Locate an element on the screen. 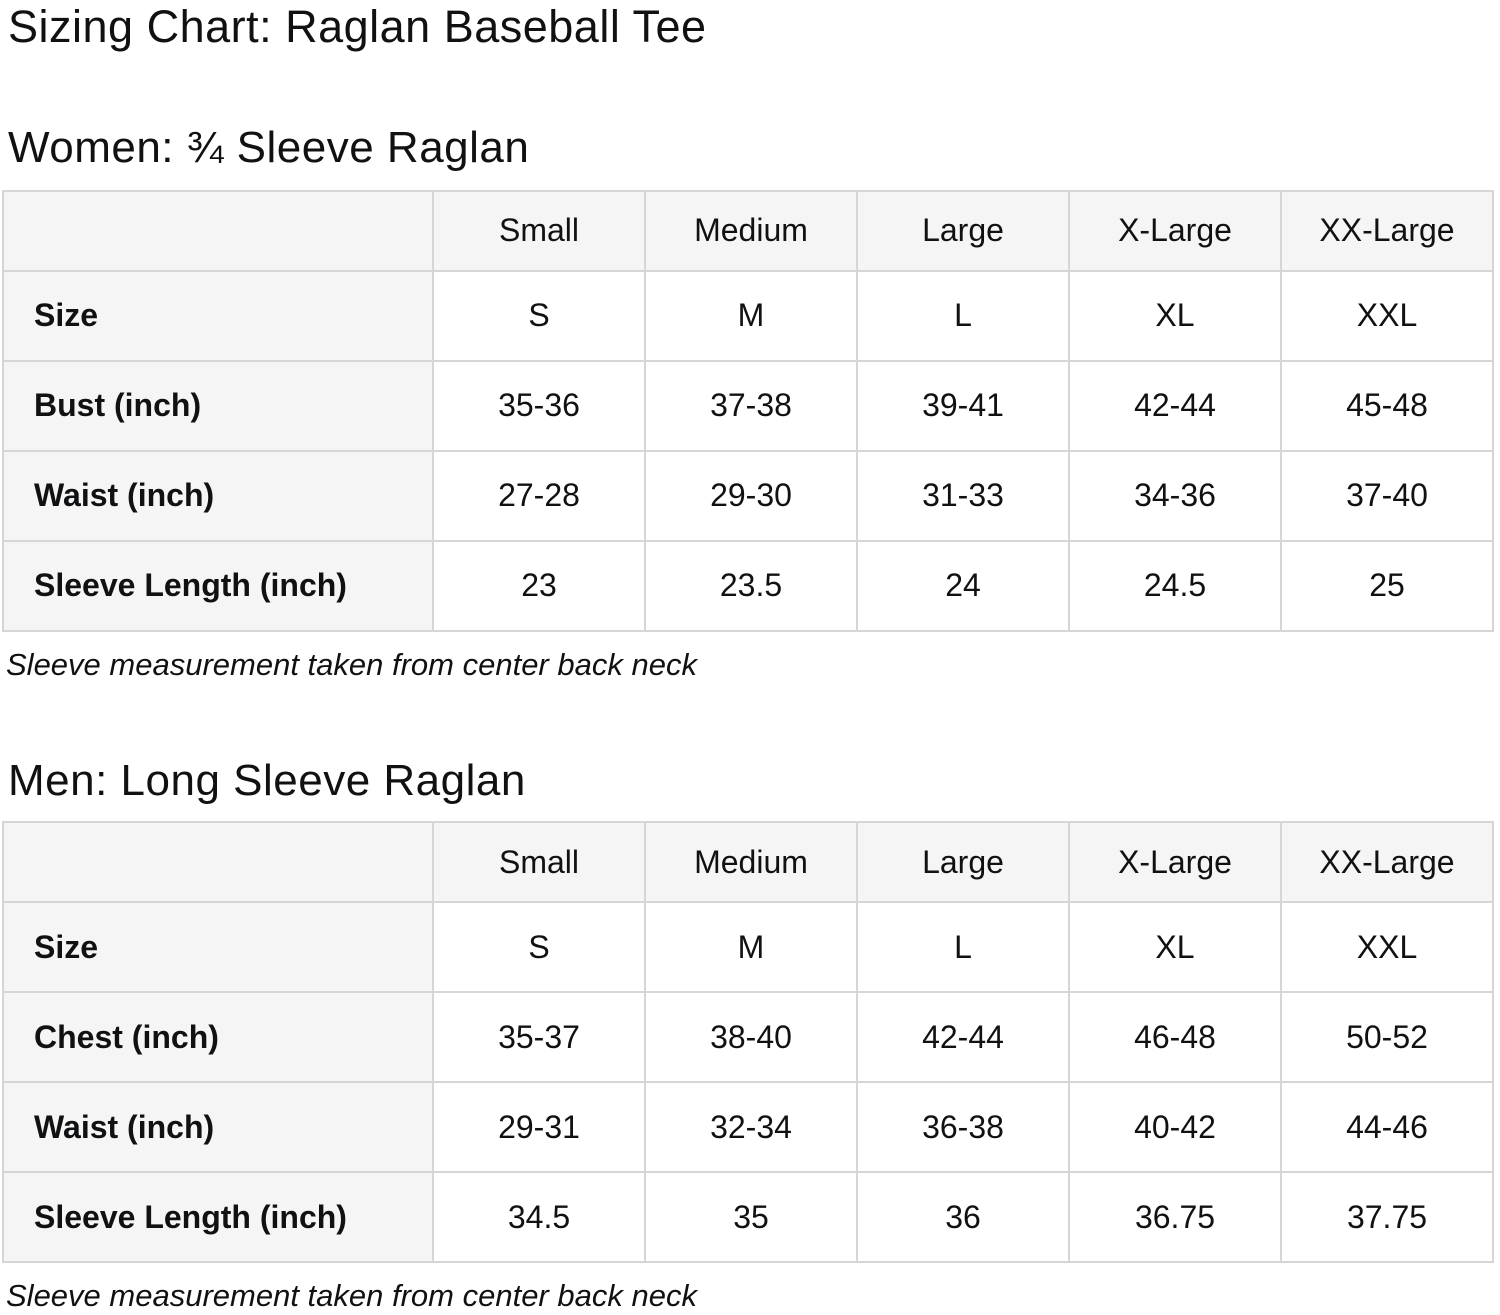 The image size is (1500, 1315). value-cell: 36 is located at coordinates (963, 1217).